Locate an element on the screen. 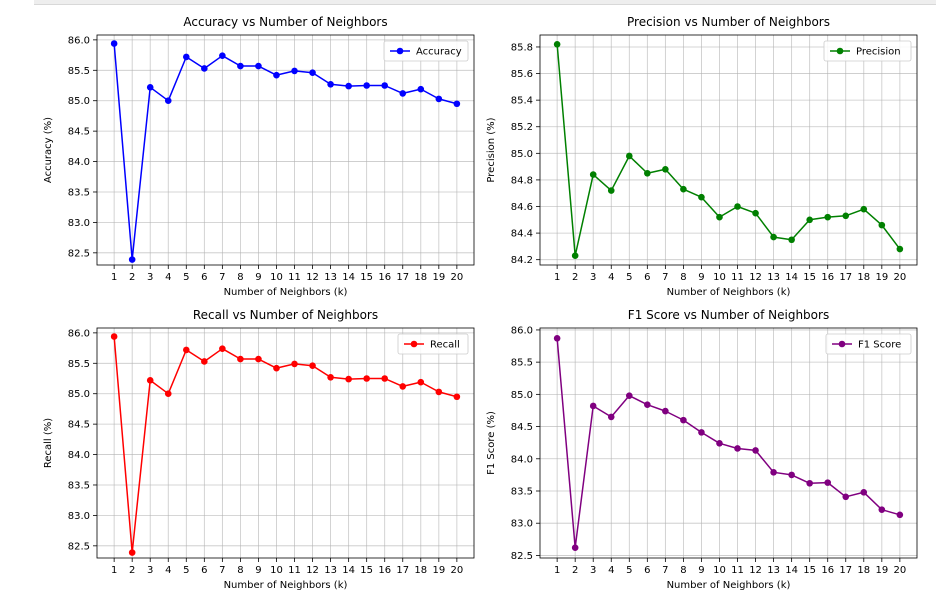 The height and width of the screenshot is (604, 936). y-axis-label: Recall (%) is located at coordinates (48, 443).